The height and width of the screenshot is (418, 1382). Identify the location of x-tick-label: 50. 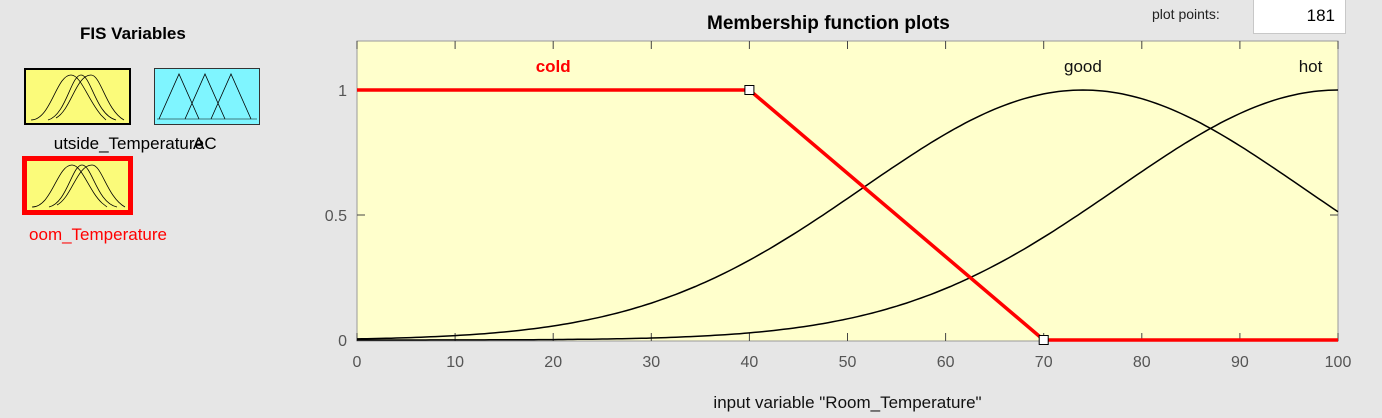
(848, 362).